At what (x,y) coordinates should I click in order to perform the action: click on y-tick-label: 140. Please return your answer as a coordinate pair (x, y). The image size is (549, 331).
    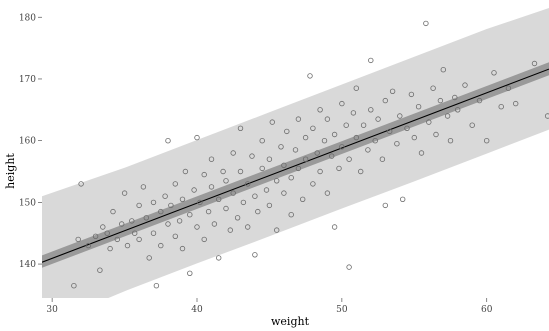
    Looking at the image, I should click on (27, 265).